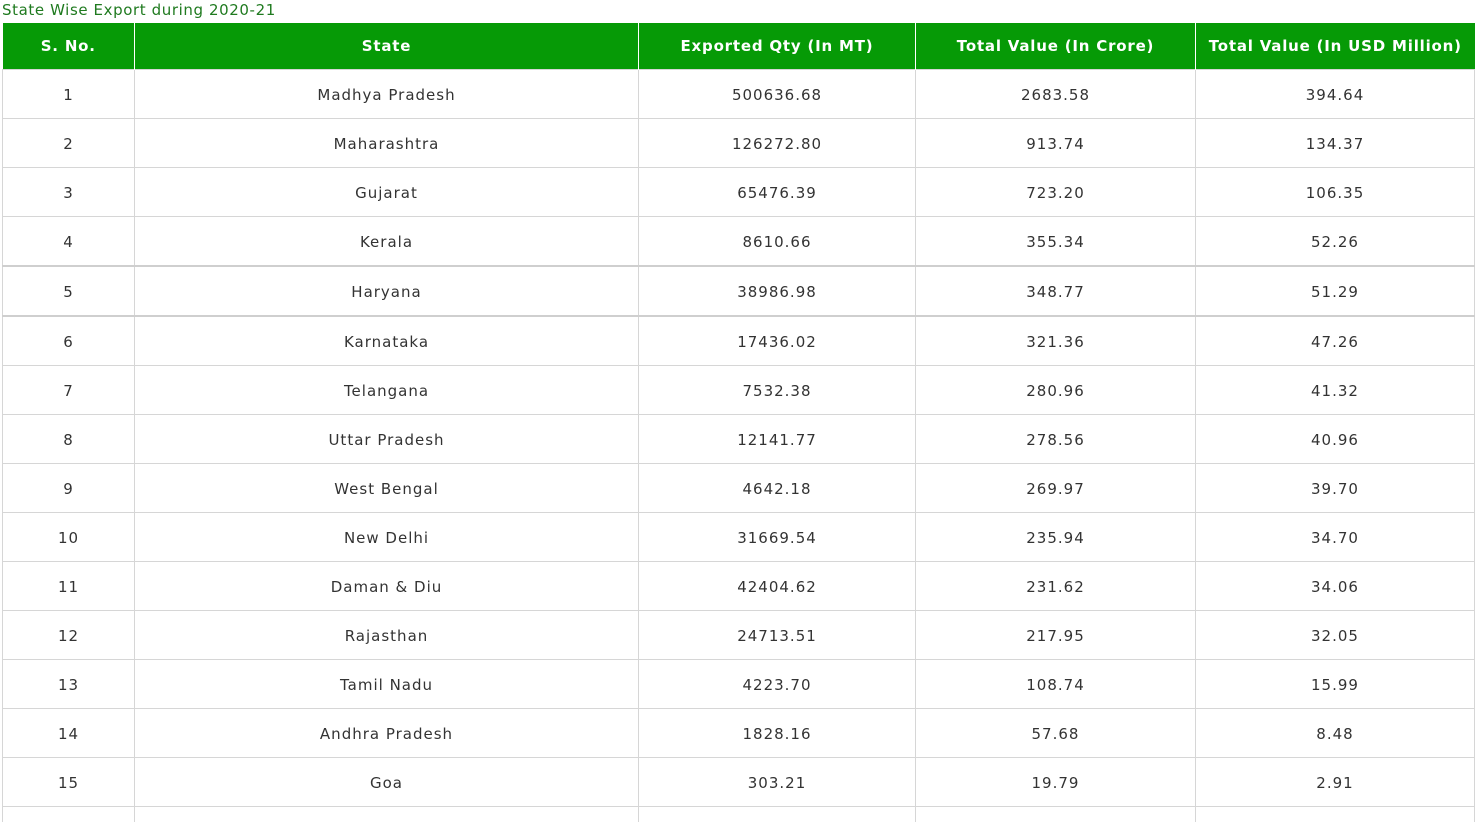 The image size is (1475, 822). I want to click on cell-sno: 3, so click(68, 192).